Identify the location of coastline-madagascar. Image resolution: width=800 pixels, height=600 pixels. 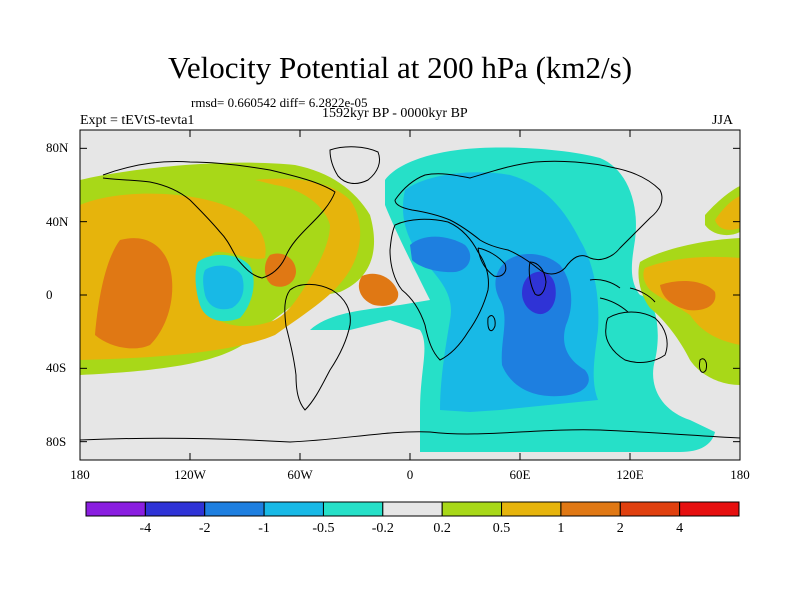
(491, 323).